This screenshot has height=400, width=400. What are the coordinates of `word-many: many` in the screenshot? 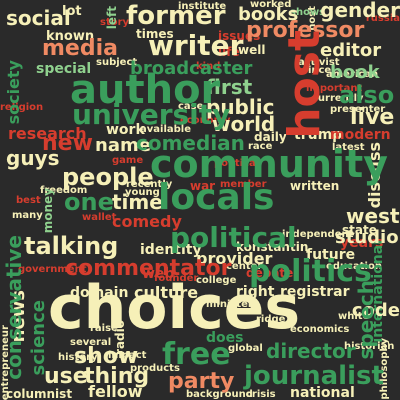 It's located at (27, 215).